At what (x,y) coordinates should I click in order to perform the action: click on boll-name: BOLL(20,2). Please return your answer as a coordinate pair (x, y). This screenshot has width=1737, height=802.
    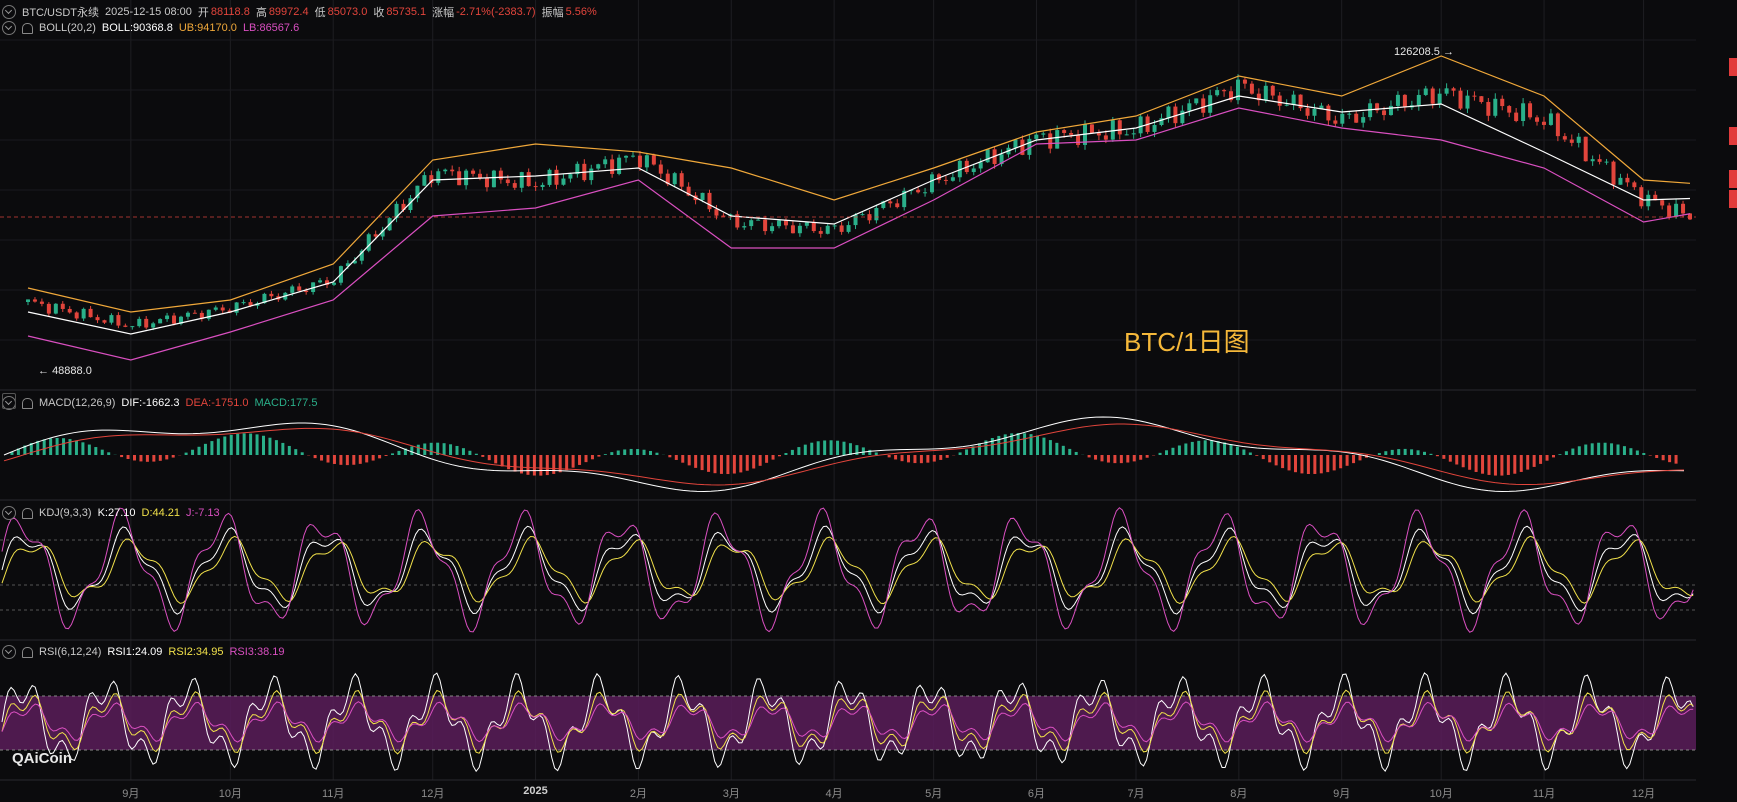
    Looking at the image, I should click on (67, 28).